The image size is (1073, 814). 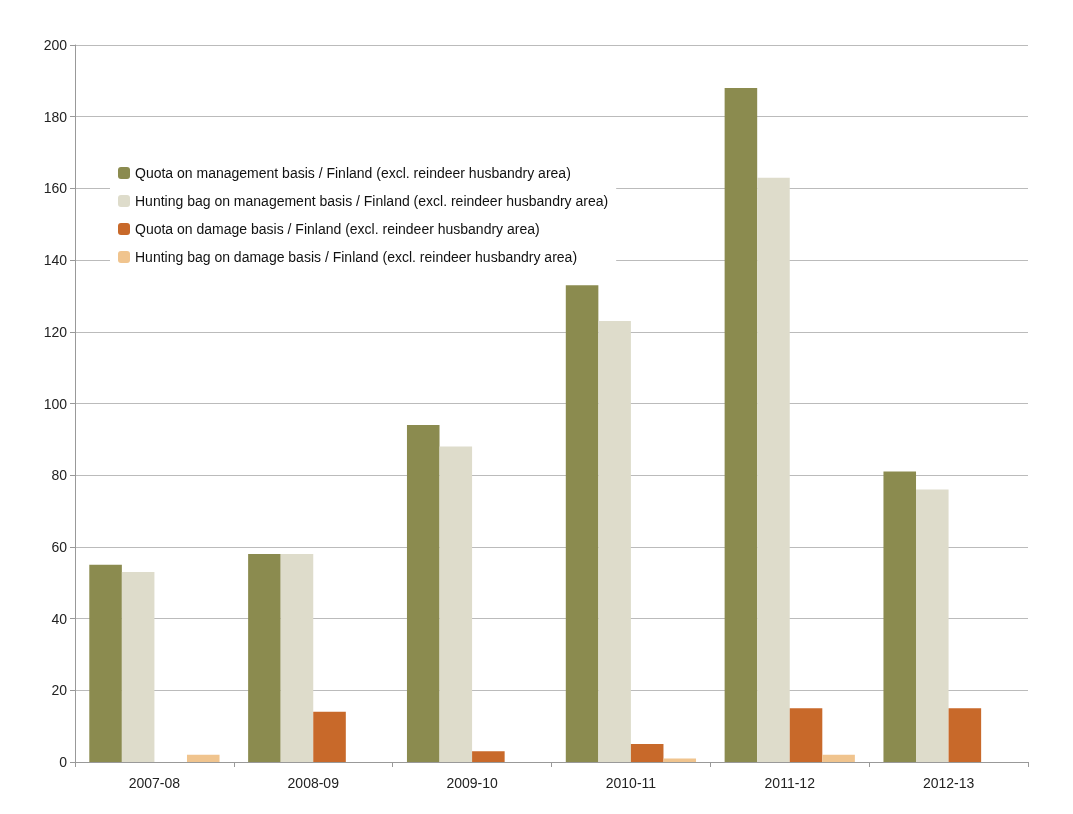 I want to click on legend-label: Hunting bag on management basis / Finland (excl. reindeer husbandry area), so click(x=372, y=201).